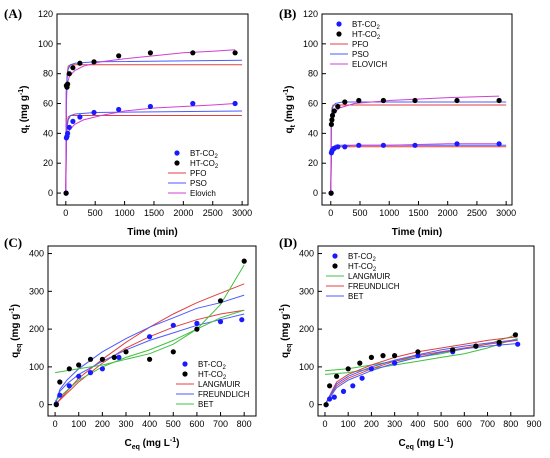 The image size is (550, 458). I want to click on fit-line-pfo, so click(418, 170).